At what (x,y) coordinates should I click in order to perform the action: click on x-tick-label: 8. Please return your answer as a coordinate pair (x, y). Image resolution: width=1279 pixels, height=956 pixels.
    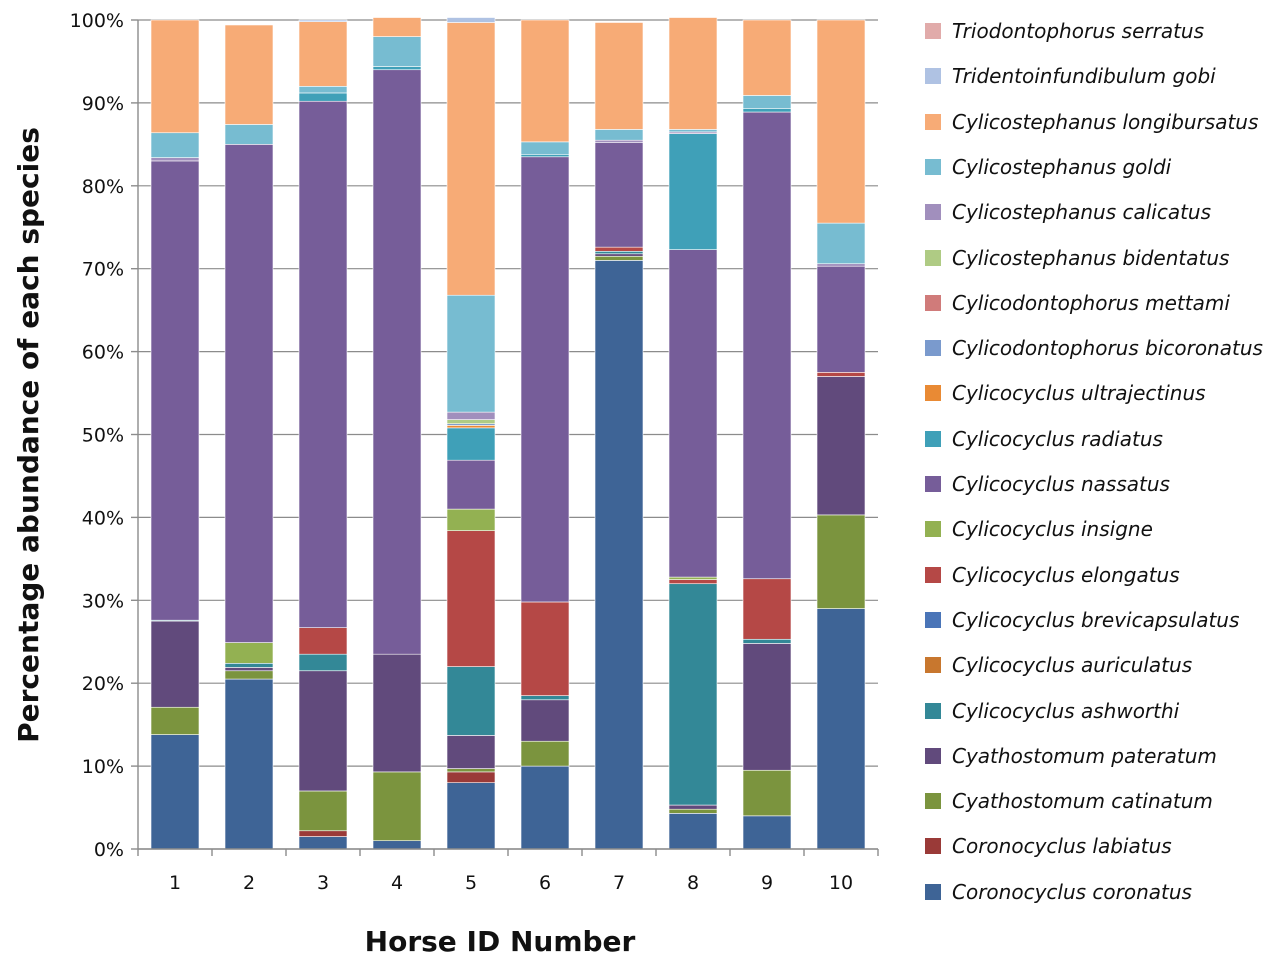
    Looking at the image, I should click on (693, 883).